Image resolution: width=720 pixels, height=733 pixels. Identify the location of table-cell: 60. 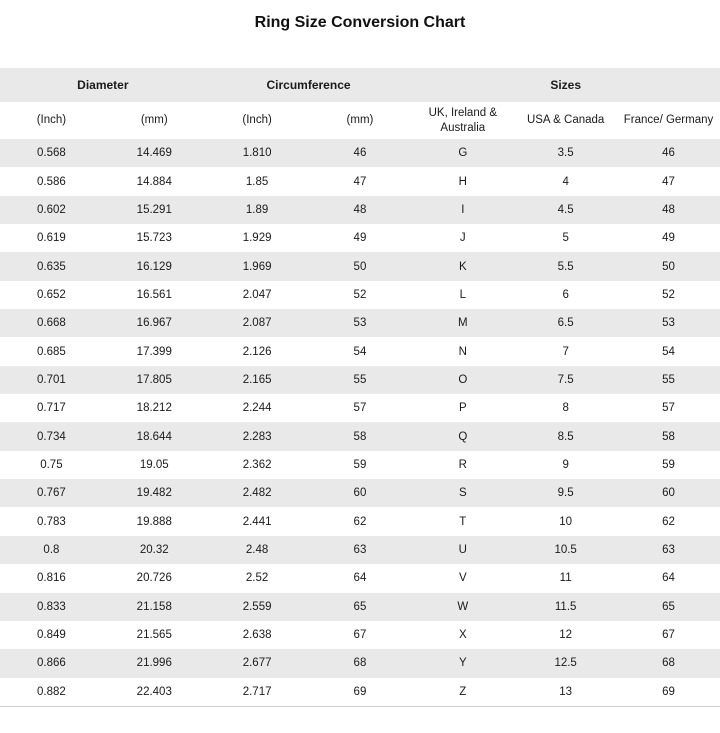
(360, 493).